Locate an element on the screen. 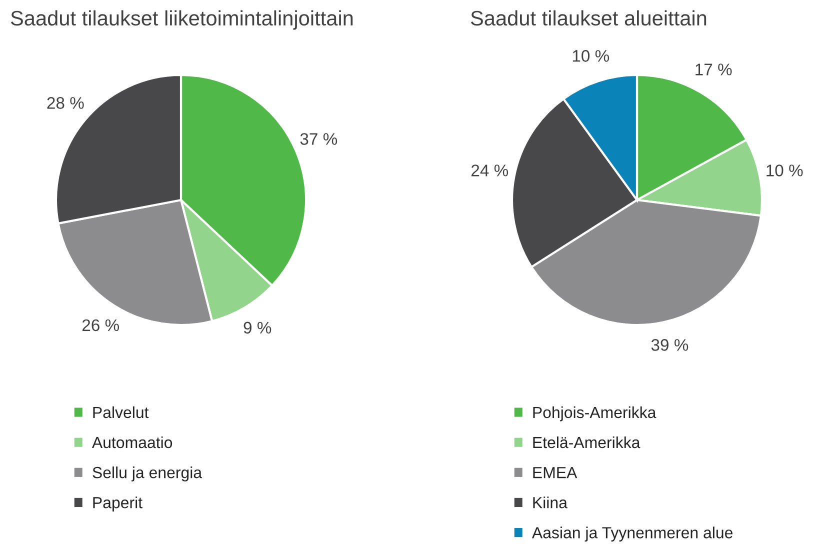  legend-label: Kiina is located at coordinates (550, 502).